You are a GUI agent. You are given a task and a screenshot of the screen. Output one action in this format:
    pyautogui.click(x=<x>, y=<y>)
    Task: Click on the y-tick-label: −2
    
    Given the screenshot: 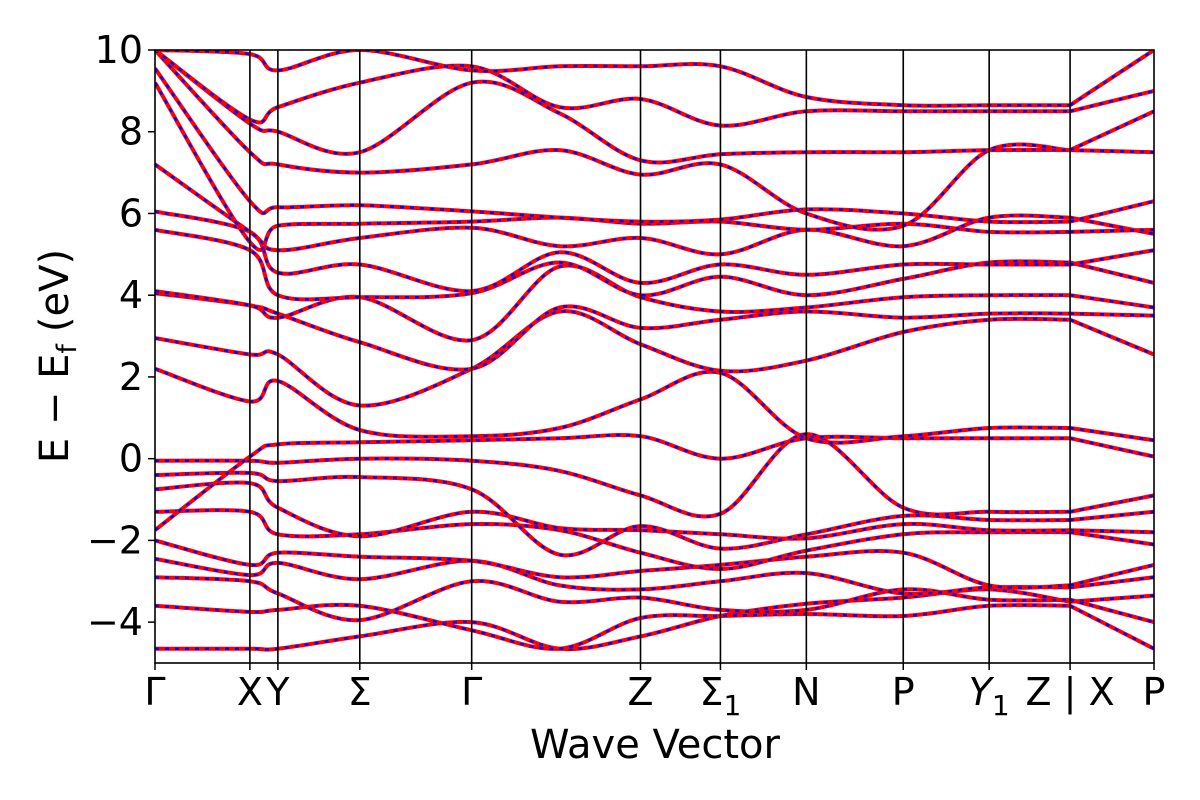 What is the action you would take?
    pyautogui.click(x=115, y=540)
    